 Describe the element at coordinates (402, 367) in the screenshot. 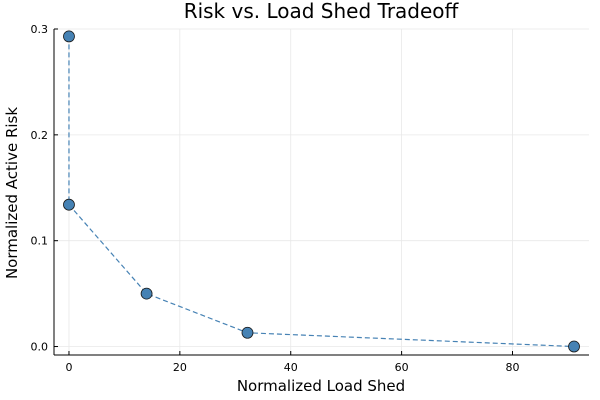

I see `x-tick-label: 60` at that location.